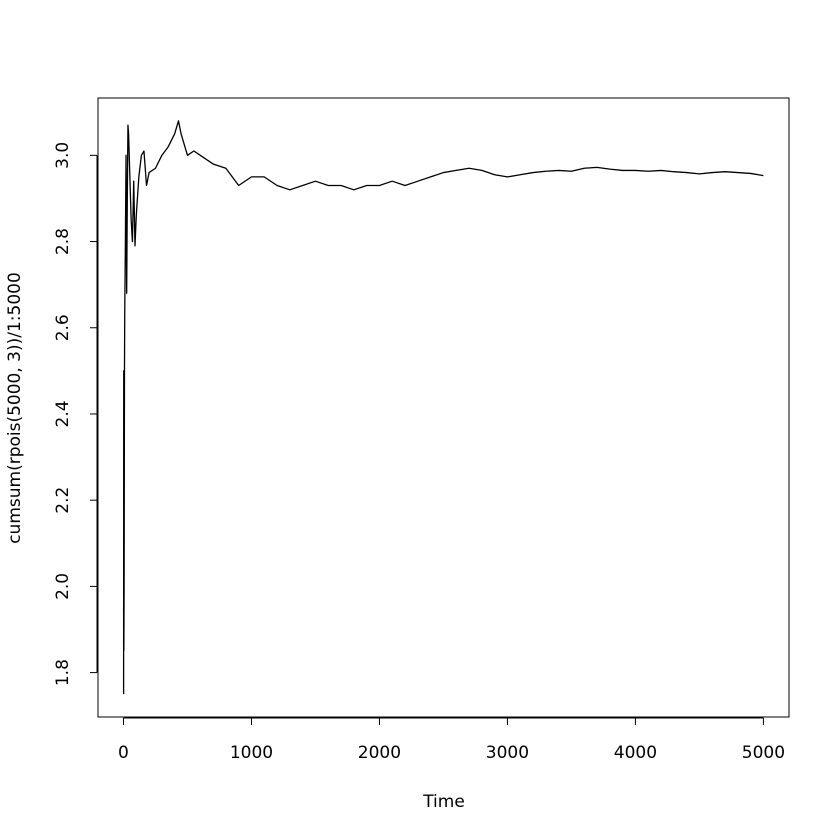  What do you see at coordinates (635, 753) in the screenshot?
I see `x-tick-label: 4000` at bounding box center [635, 753].